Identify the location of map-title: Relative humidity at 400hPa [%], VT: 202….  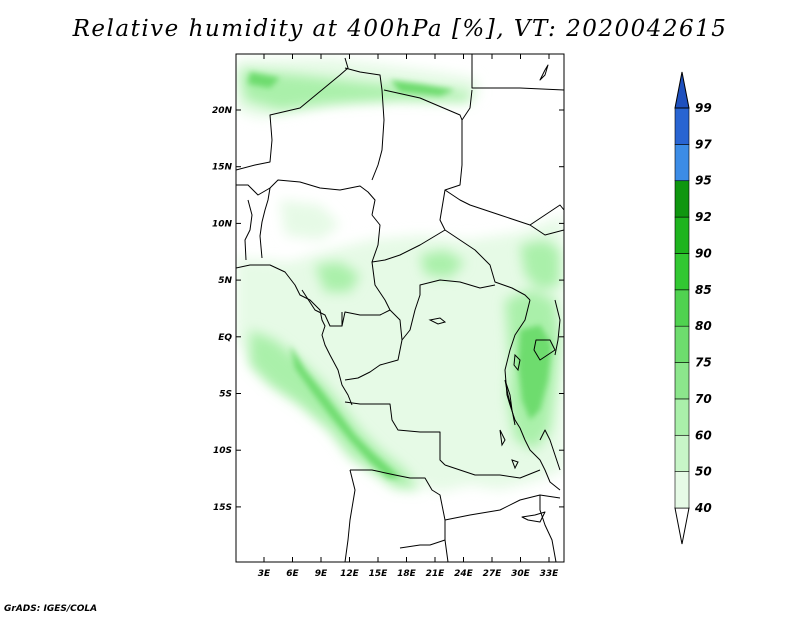
(400, 29).